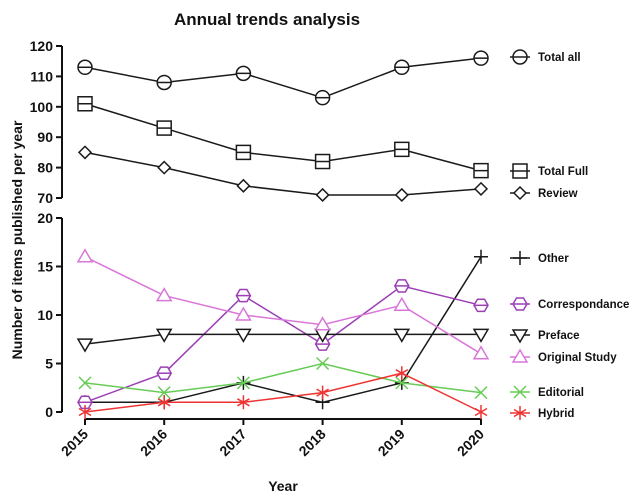 Image resolution: width=640 pixels, height=496 pixels. What do you see at coordinates (45, 168) in the screenshot?
I see `y-tick-label: 80` at bounding box center [45, 168].